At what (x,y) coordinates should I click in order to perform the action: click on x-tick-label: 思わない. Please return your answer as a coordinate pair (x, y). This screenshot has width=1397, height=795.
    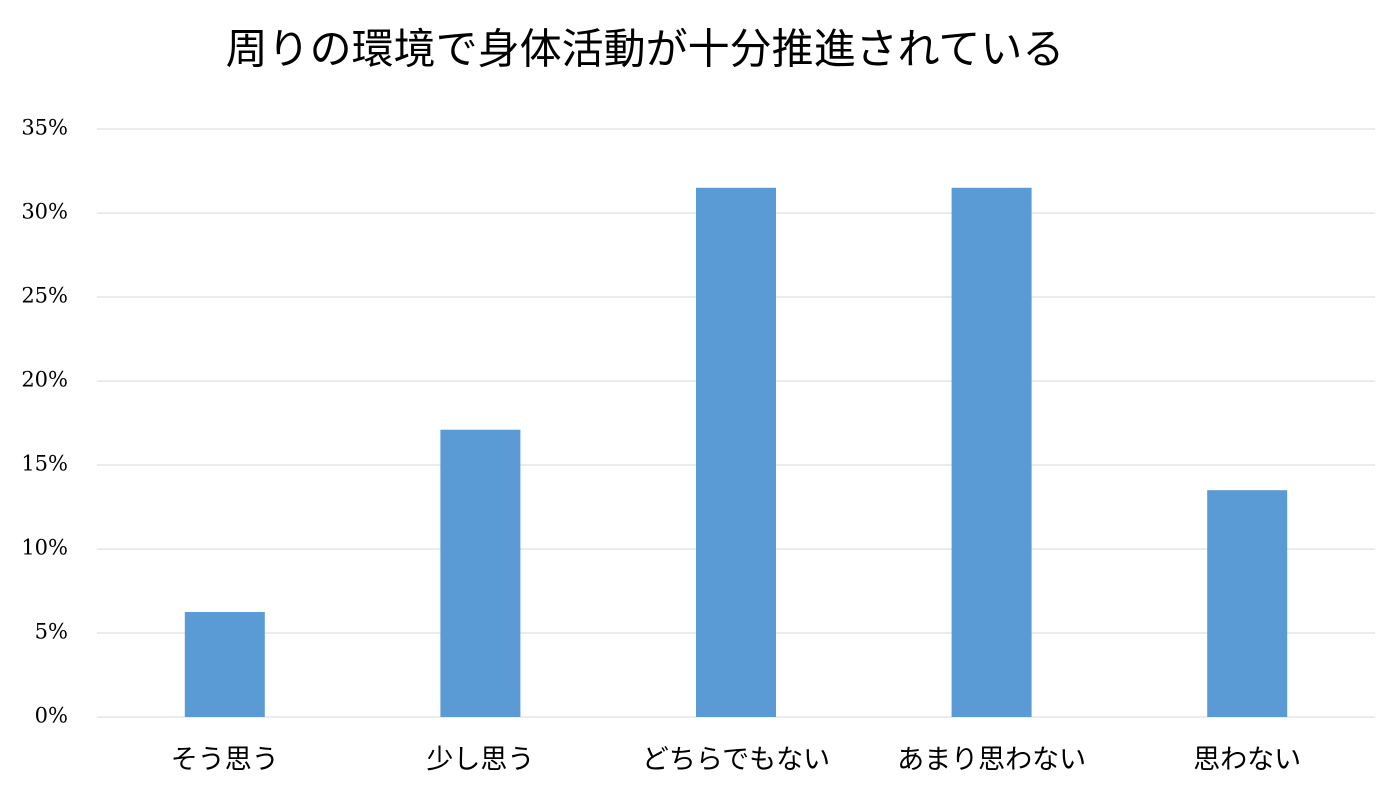
    Looking at the image, I should click on (1247, 760).